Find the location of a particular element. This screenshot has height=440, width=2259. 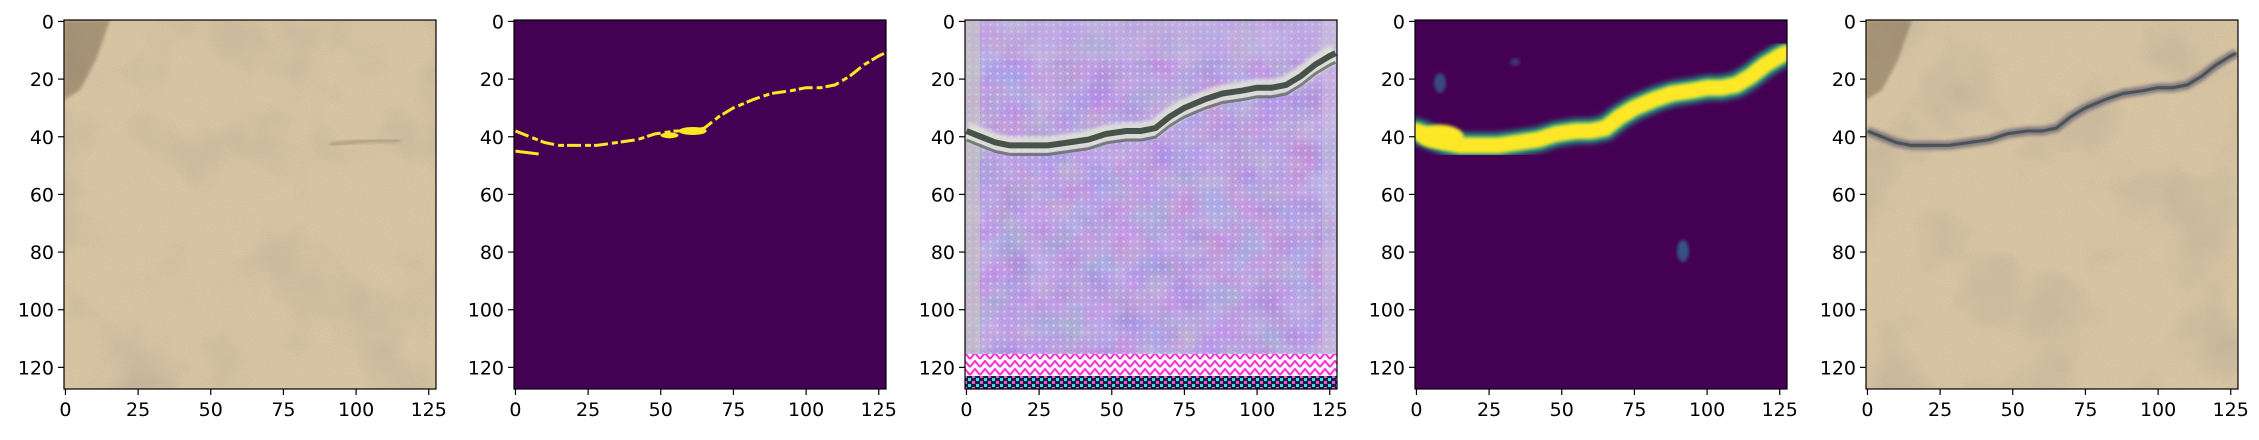

overlay-crack is located at coordinates (2052, 99).